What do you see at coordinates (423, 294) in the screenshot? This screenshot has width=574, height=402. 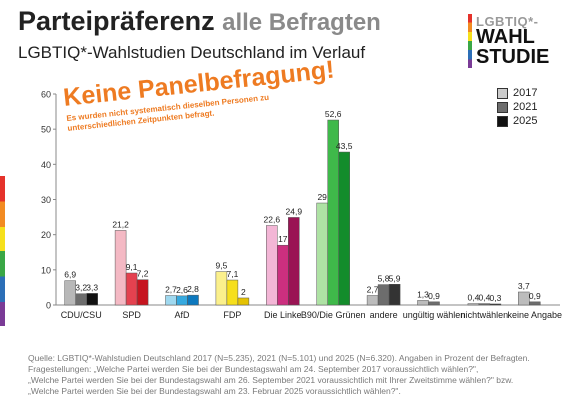 I see `data-label: 1,3` at bounding box center [423, 294].